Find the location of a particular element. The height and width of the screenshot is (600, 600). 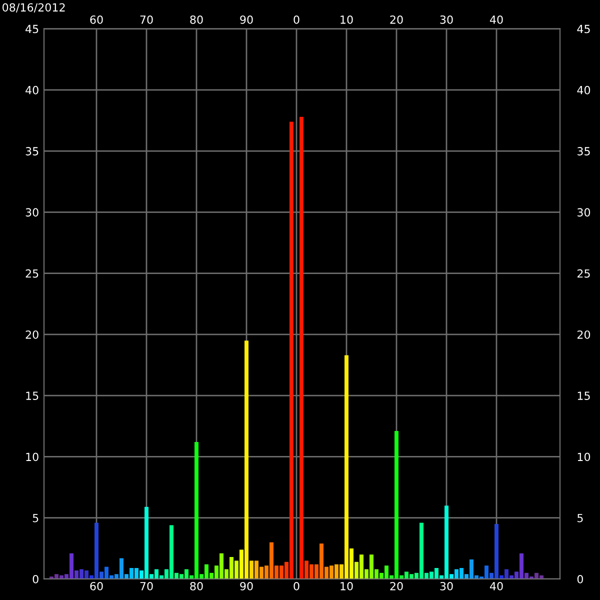

x-tick-label: 30 is located at coordinates (446, 586).